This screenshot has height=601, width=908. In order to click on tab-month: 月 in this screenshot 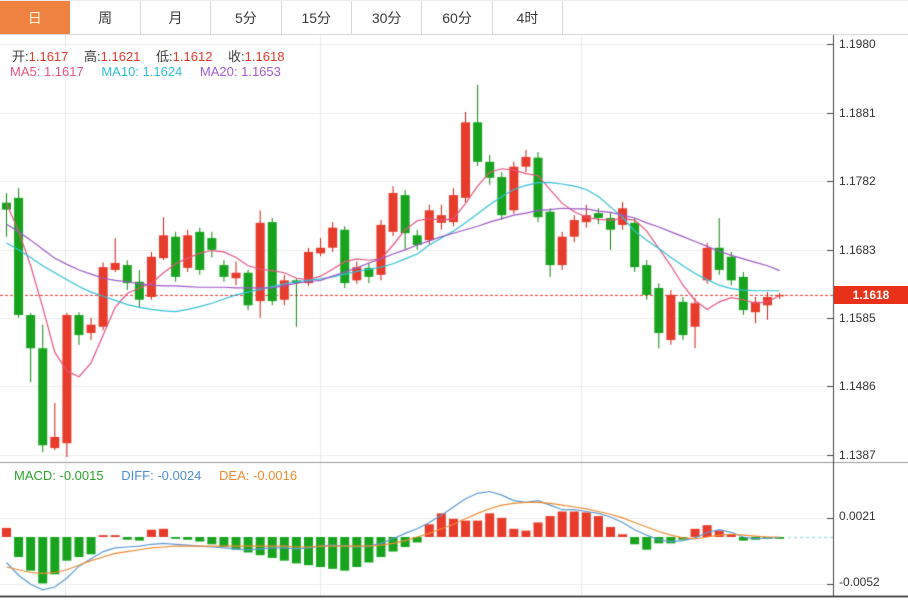, I will do `click(176, 17)`.